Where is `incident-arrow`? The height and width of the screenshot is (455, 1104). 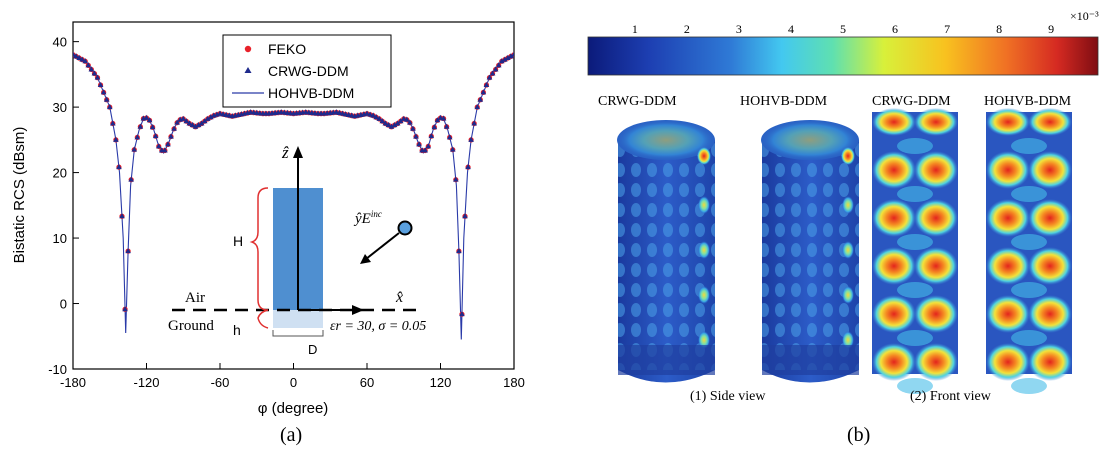 incident-arrow is located at coordinates (382, 246).